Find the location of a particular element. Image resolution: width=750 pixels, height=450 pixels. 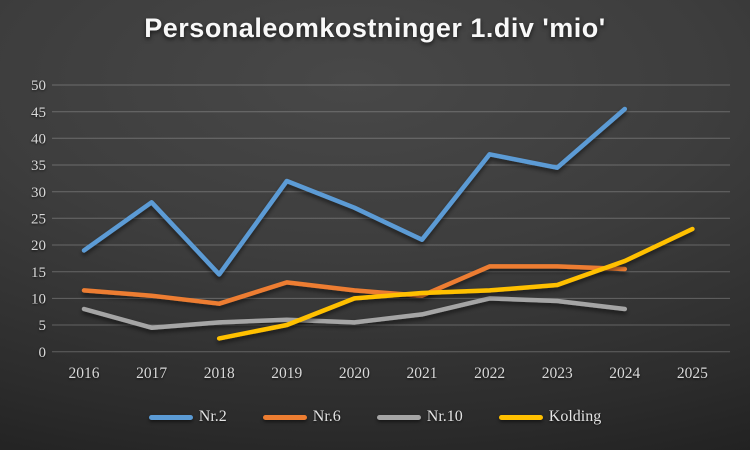

x-tick-label-2020: 2020 is located at coordinates (354, 373).